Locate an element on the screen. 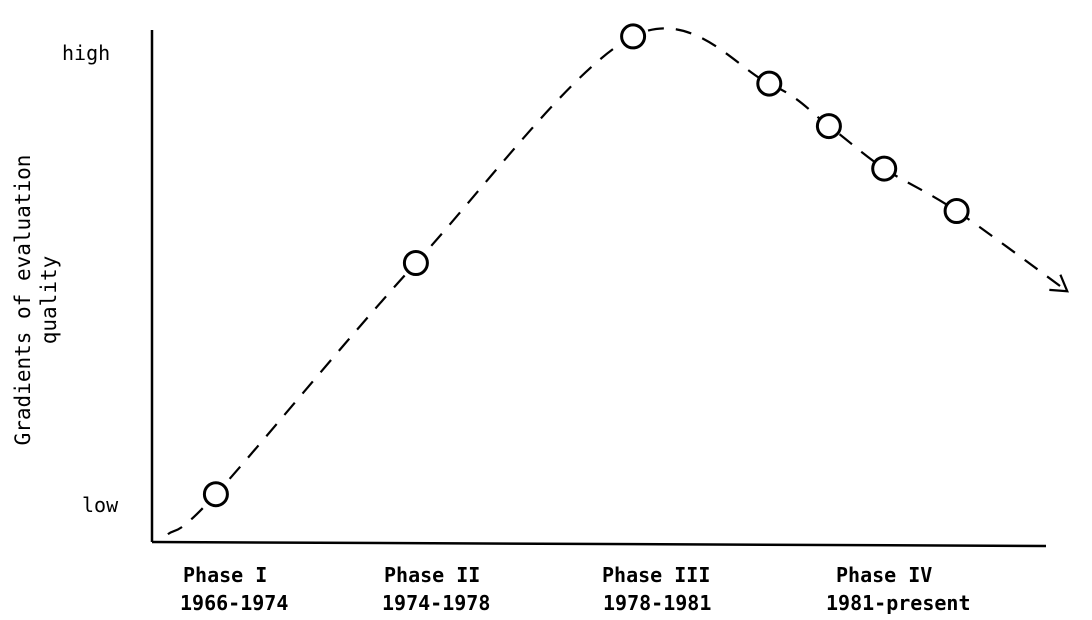 This screenshot has height=620, width=1092. x-tick-label-years-4: 1981-present is located at coordinates (898, 603).